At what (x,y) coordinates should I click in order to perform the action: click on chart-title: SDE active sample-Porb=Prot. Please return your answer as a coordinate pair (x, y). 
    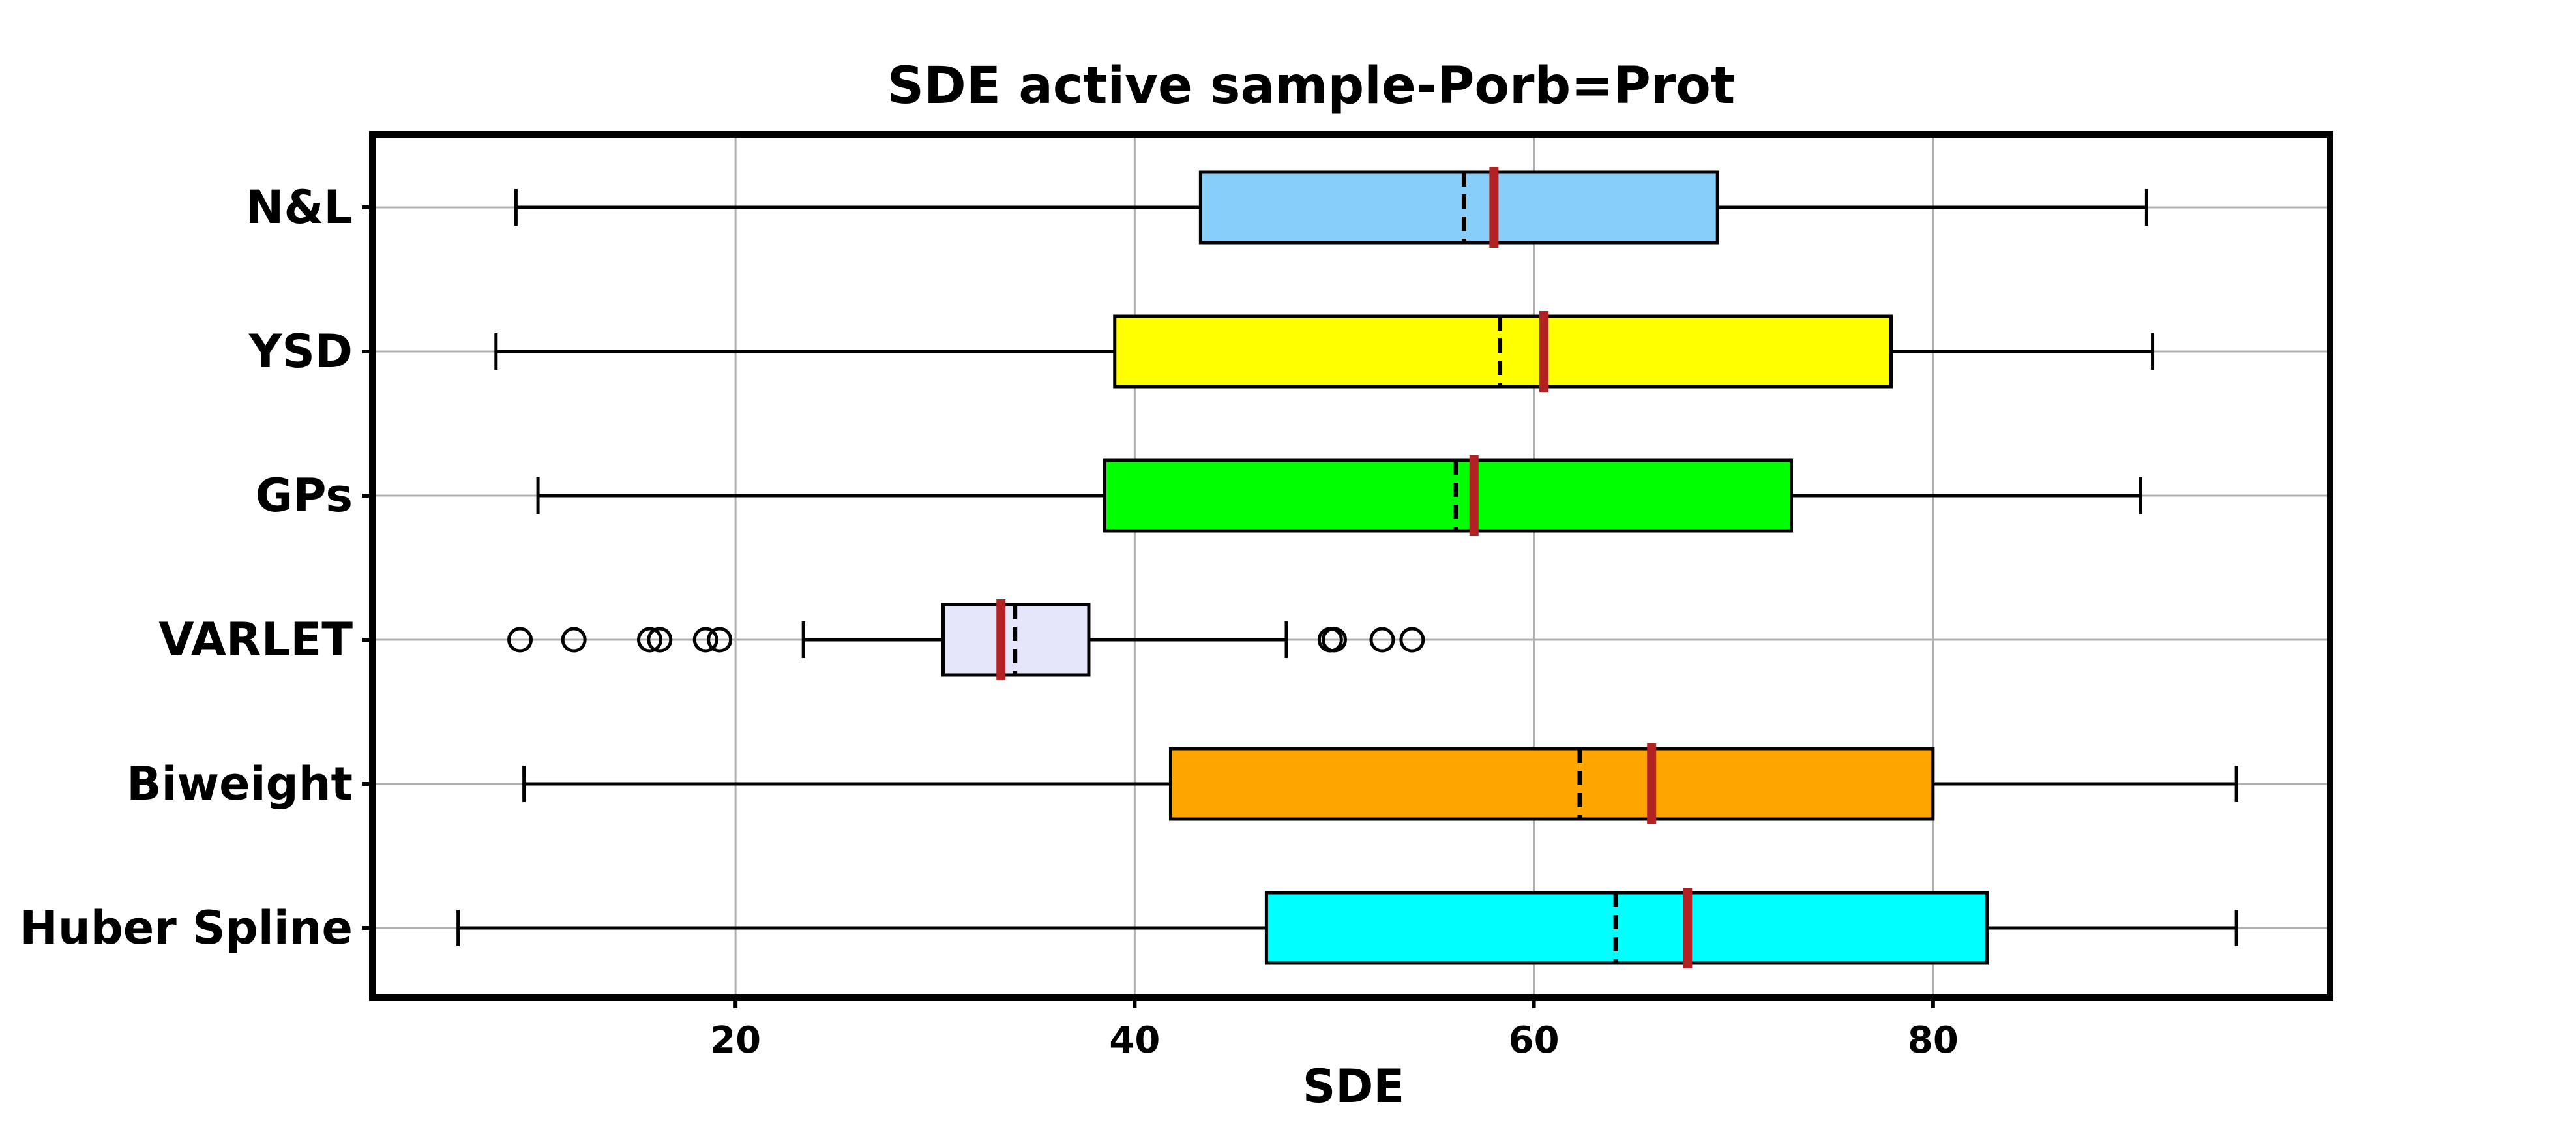
    Looking at the image, I should click on (1311, 86).